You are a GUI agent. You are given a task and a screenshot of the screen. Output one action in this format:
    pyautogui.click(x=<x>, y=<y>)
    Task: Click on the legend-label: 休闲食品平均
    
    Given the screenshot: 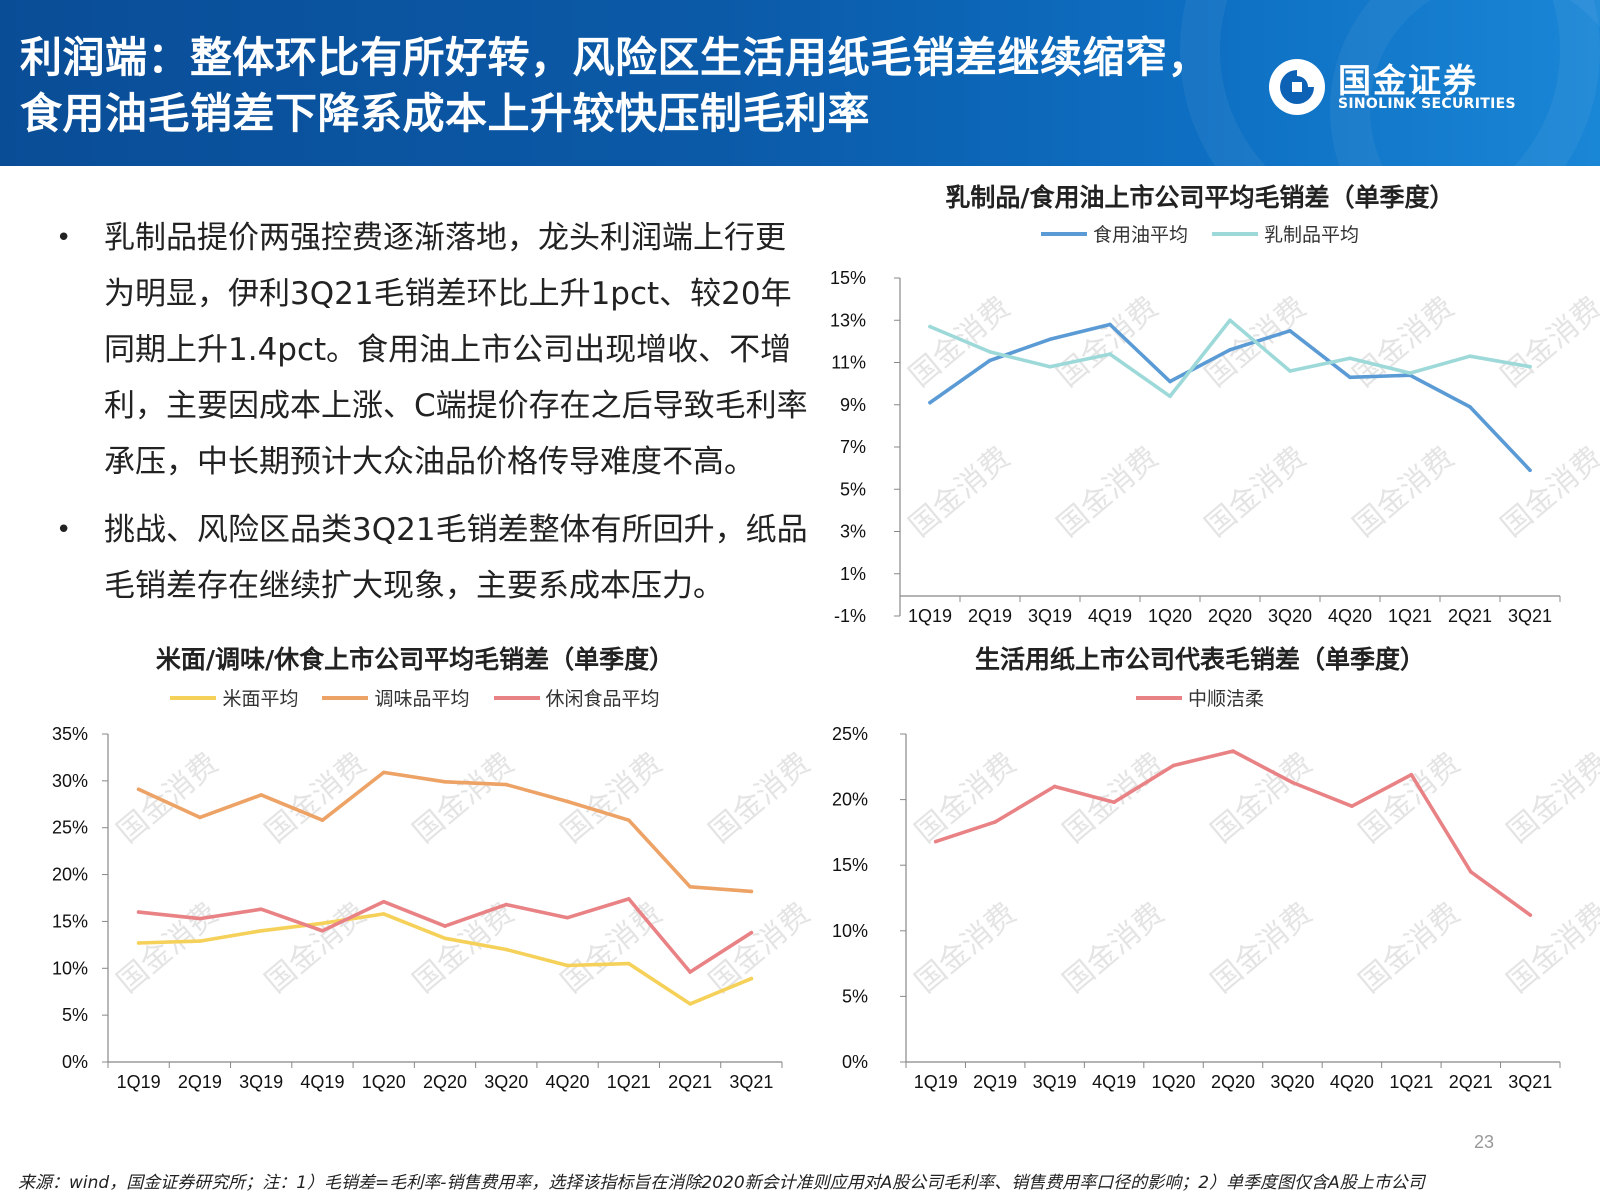 What is the action you would take?
    pyautogui.click(x=602, y=699)
    